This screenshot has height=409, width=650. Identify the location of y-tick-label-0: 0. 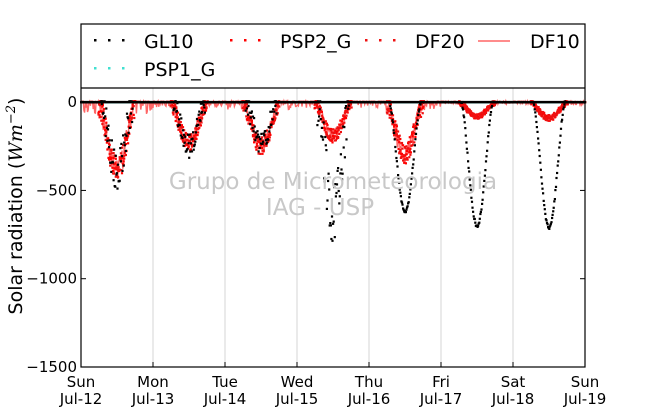
(72, 102).